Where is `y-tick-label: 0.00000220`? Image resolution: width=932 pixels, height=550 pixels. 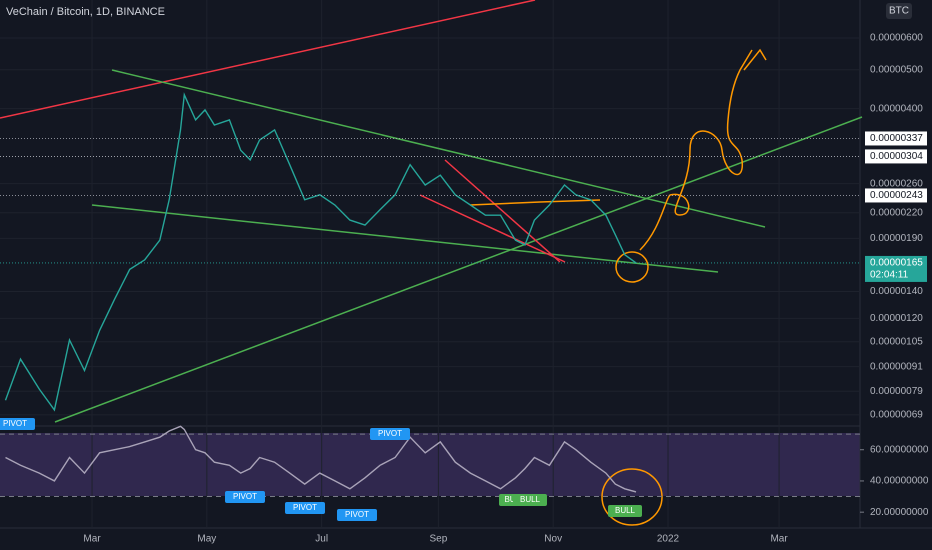 y-tick-label: 0.00000220 is located at coordinates (896, 212).